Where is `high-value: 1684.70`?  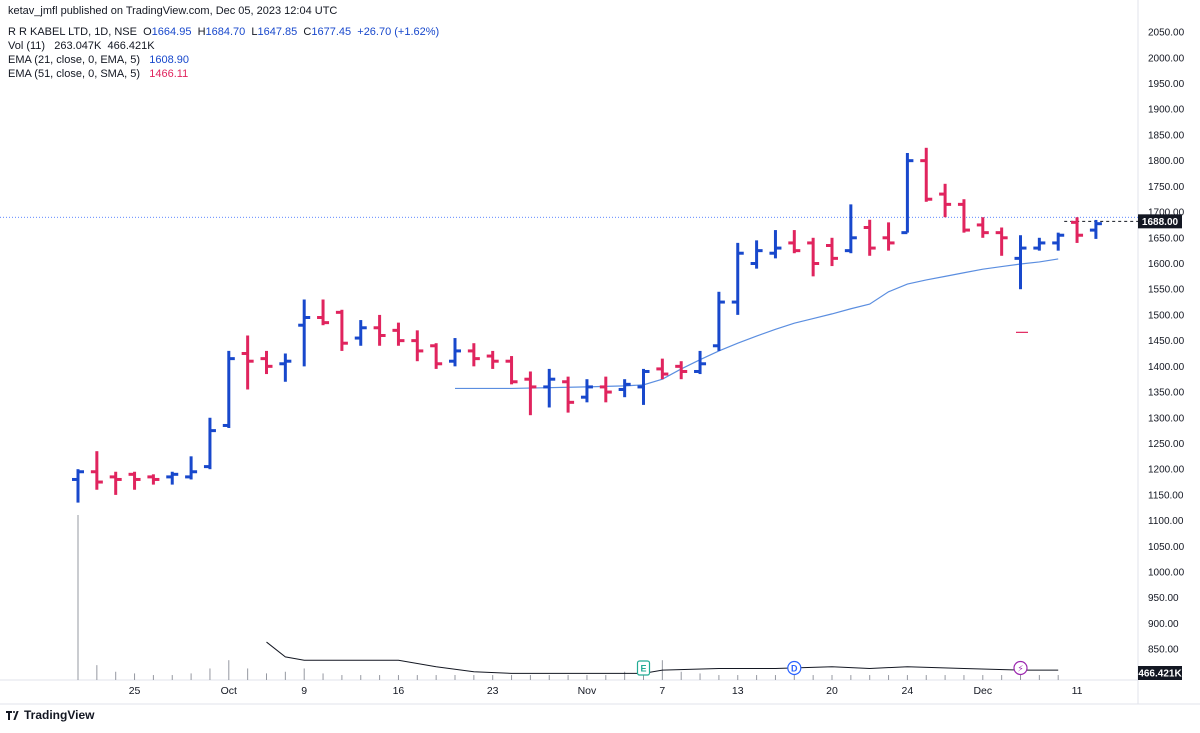 high-value: 1684.70 is located at coordinates (225, 32).